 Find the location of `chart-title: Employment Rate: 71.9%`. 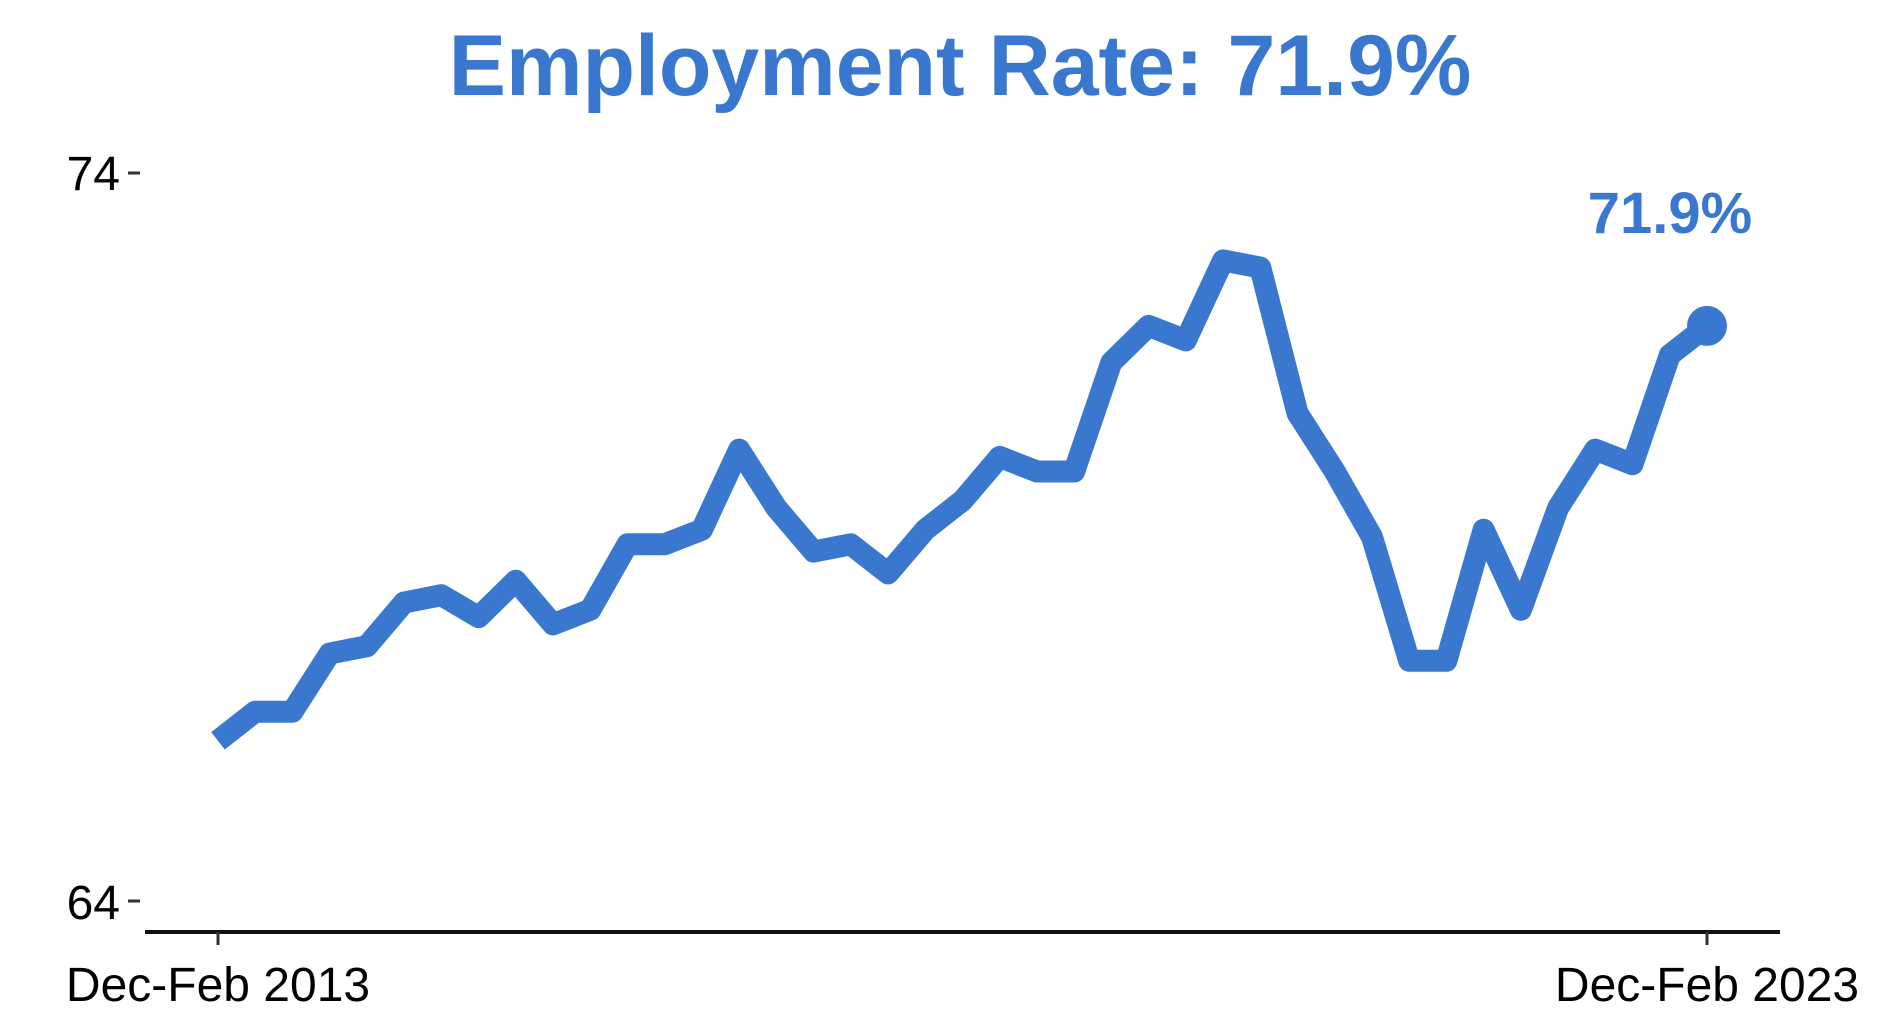

chart-title: Employment Rate: 71.9% is located at coordinates (960, 66).